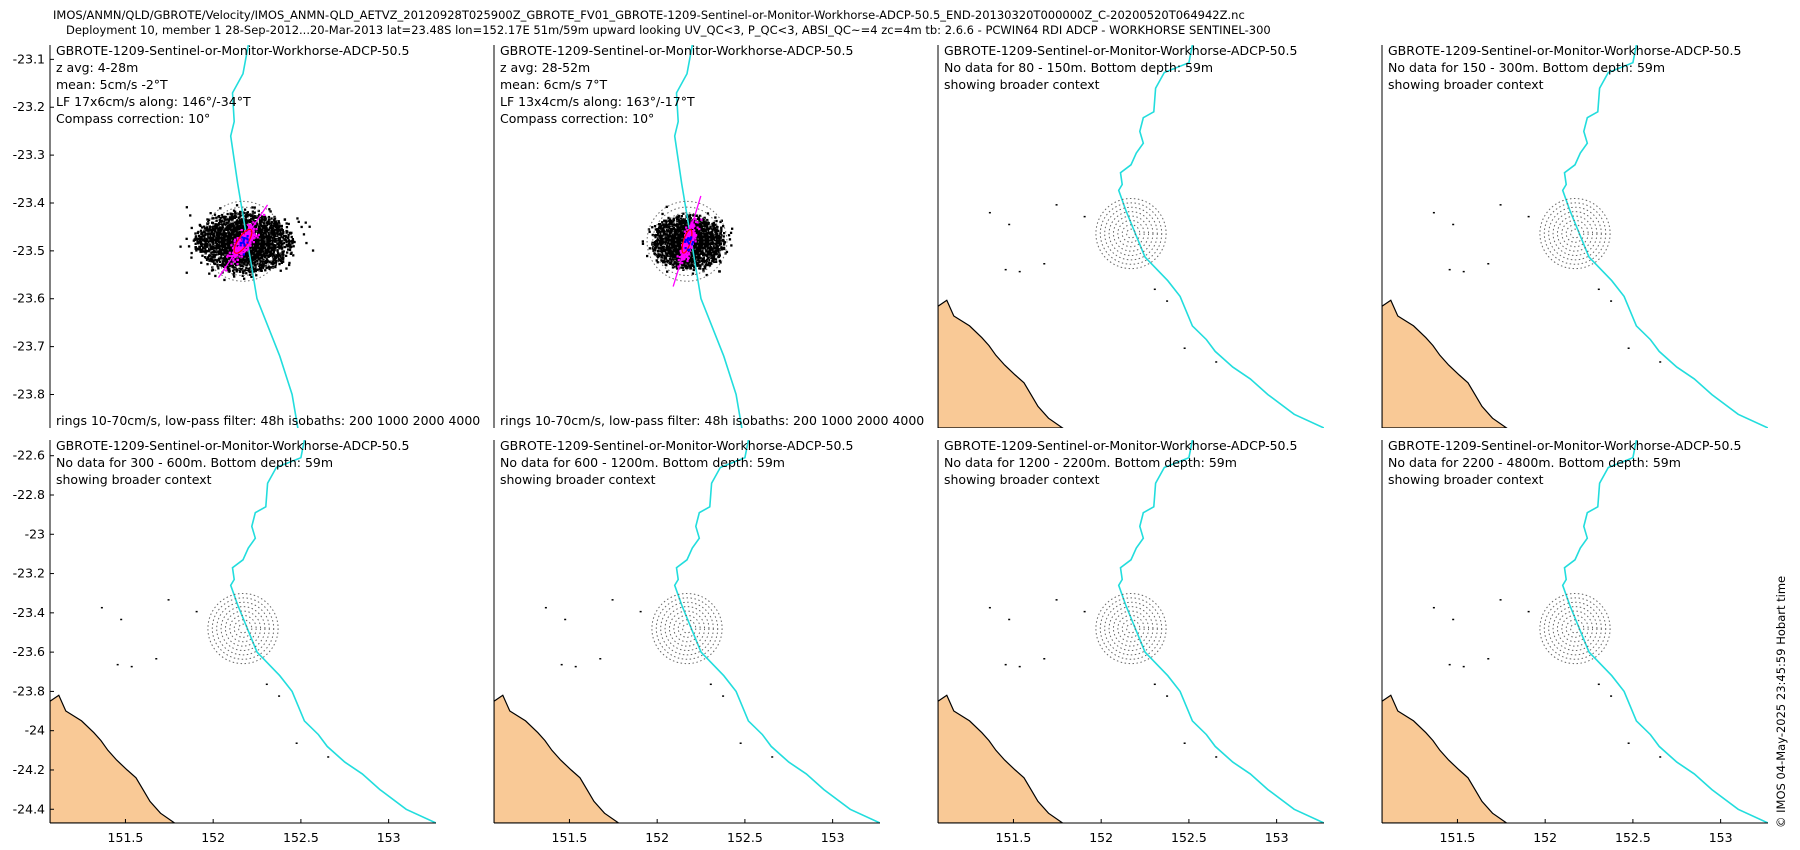  Describe the element at coordinates (1277, 837) in the screenshot. I see `x-tick-label-4: 153` at that location.